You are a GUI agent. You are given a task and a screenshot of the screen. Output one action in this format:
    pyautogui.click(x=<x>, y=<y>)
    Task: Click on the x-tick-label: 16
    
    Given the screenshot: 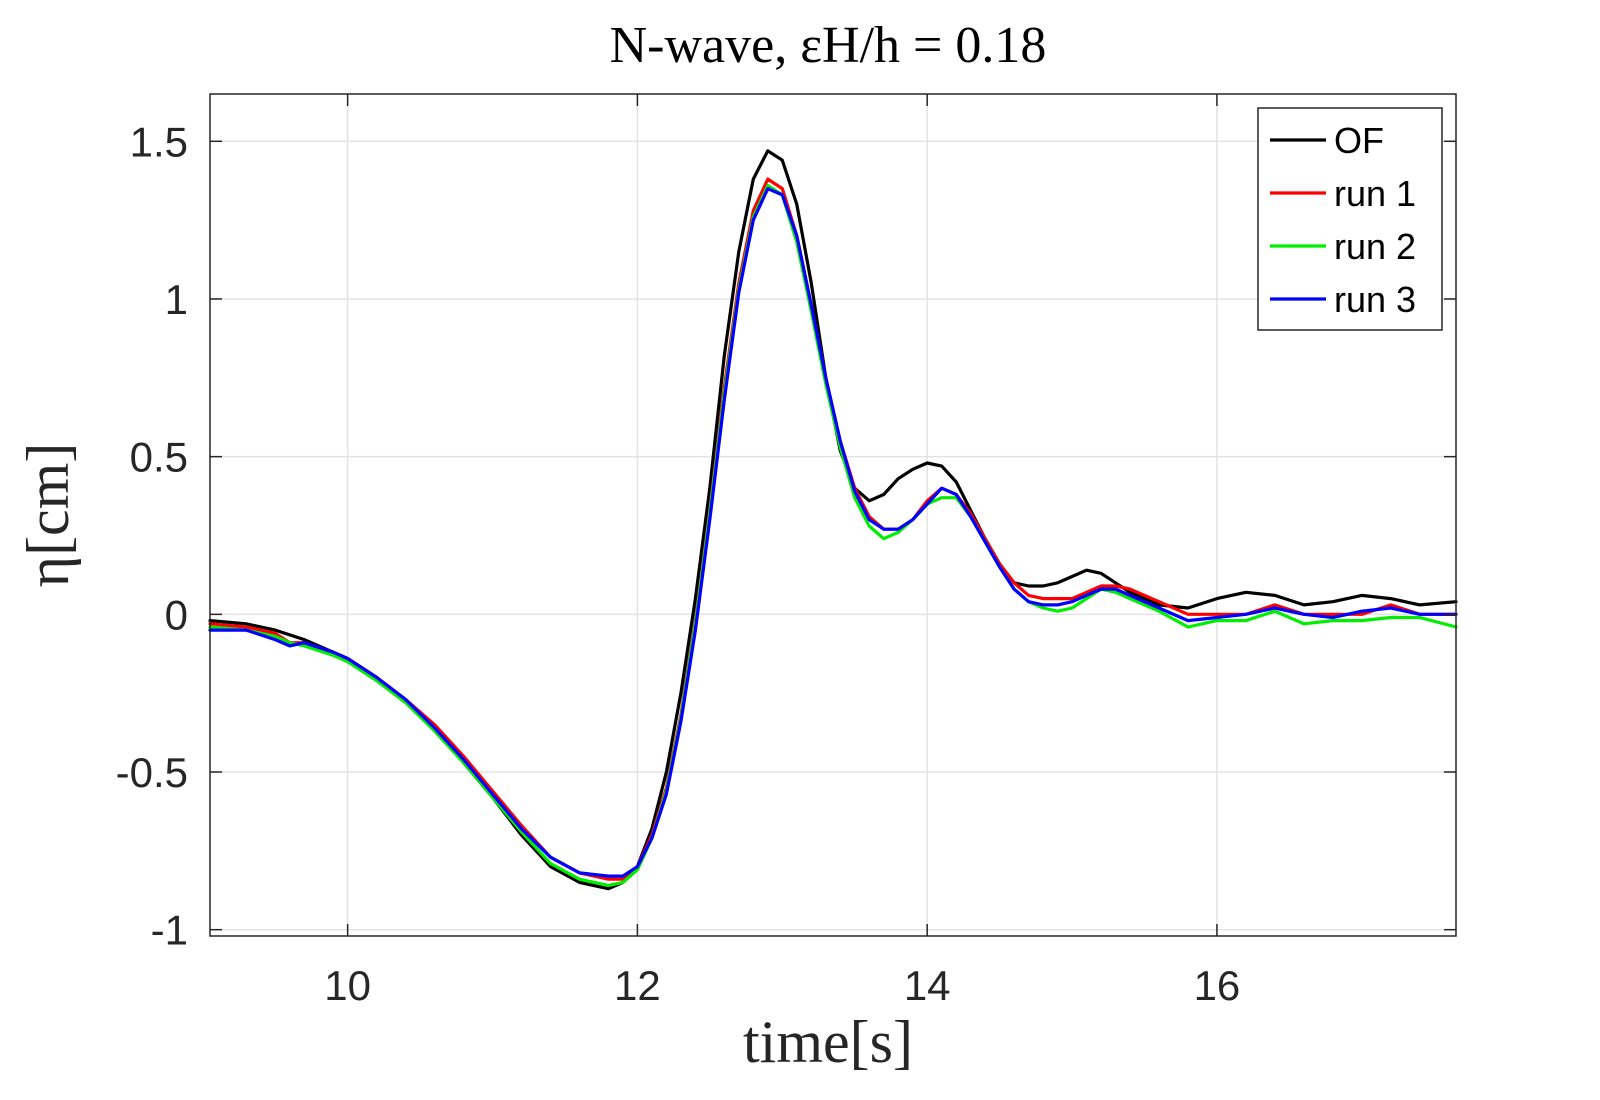 What is the action you would take?
    pyautogui.click(x=1217, y=985)
    